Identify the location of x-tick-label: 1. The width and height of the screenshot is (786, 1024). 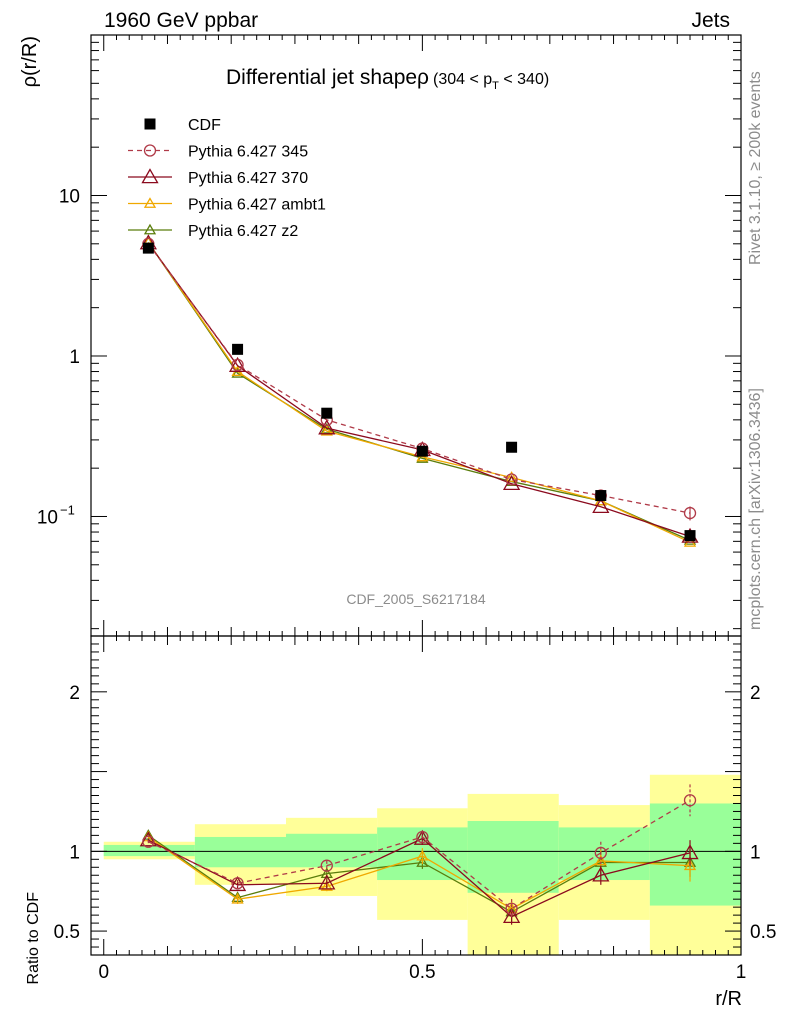
(741, 972).